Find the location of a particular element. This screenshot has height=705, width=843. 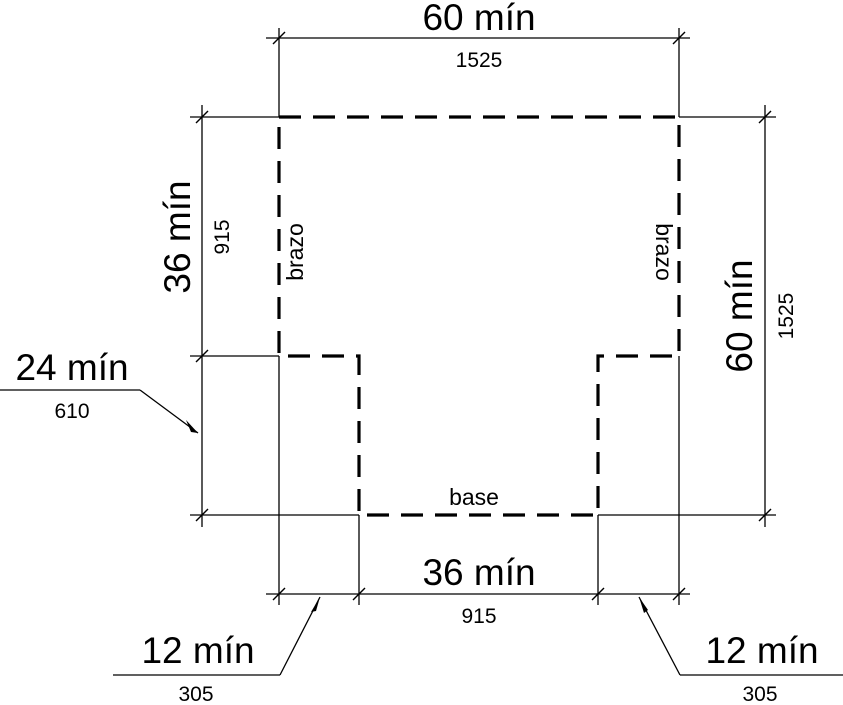

top-width-dimension: 60 mín 1525 is located at coordinates (478, 58).